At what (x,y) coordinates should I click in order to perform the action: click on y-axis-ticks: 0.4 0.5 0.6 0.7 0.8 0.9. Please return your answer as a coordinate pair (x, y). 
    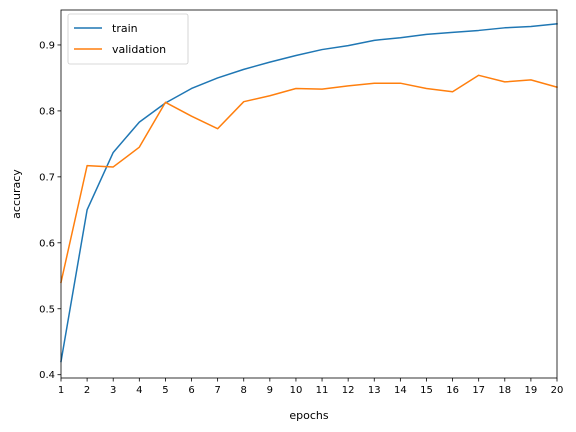
    Looking at the image, I should click on (50, 210).